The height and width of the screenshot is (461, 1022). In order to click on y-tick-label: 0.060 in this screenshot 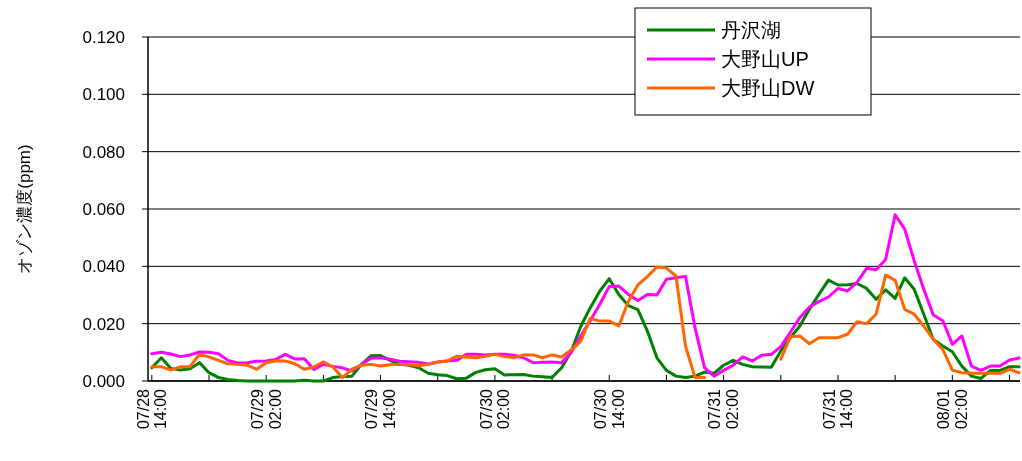, I will do `click(103, 209)`.